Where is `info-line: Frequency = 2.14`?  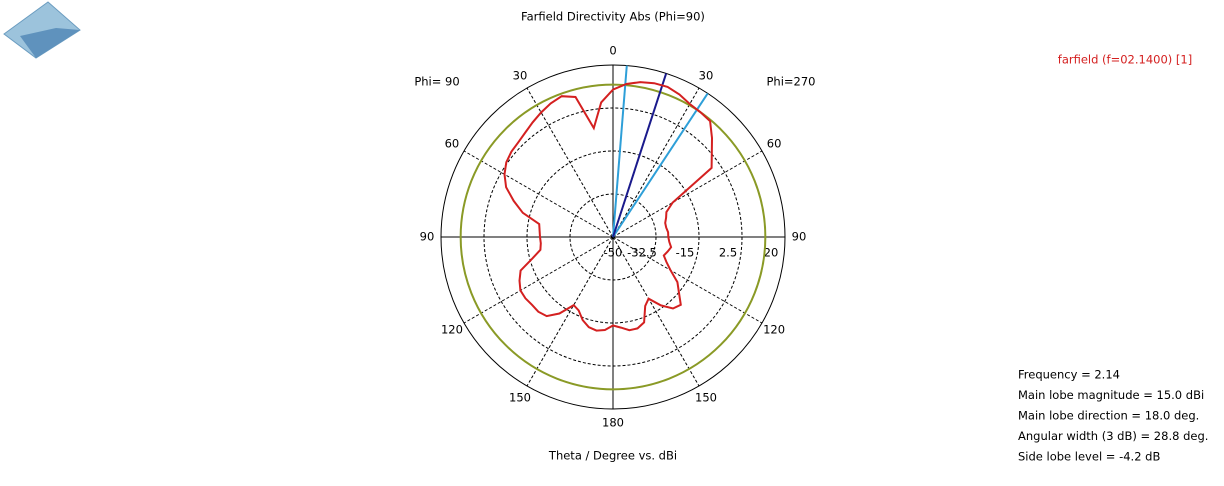
info-line: Frequency = 2.14 is located at coordinates (1069, 375).